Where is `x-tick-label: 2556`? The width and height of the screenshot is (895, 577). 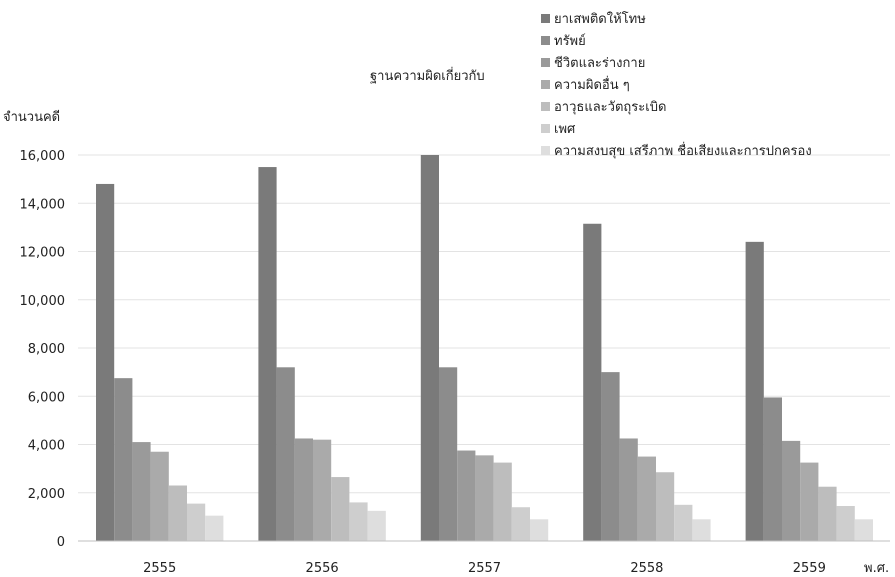 x-tick-label: 2556 is located at coordinates (322, 568).